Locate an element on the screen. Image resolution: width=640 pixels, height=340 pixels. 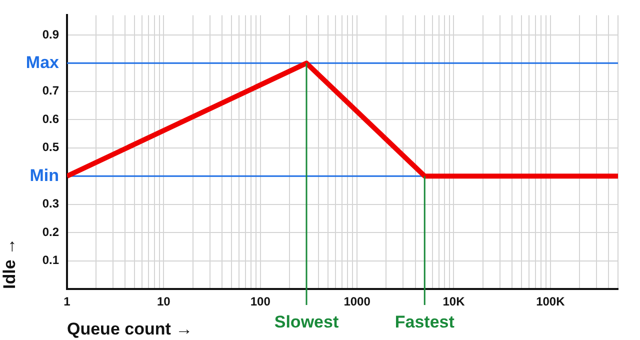
y-tick-label: 0.1 is located at coordinates (51, 260).